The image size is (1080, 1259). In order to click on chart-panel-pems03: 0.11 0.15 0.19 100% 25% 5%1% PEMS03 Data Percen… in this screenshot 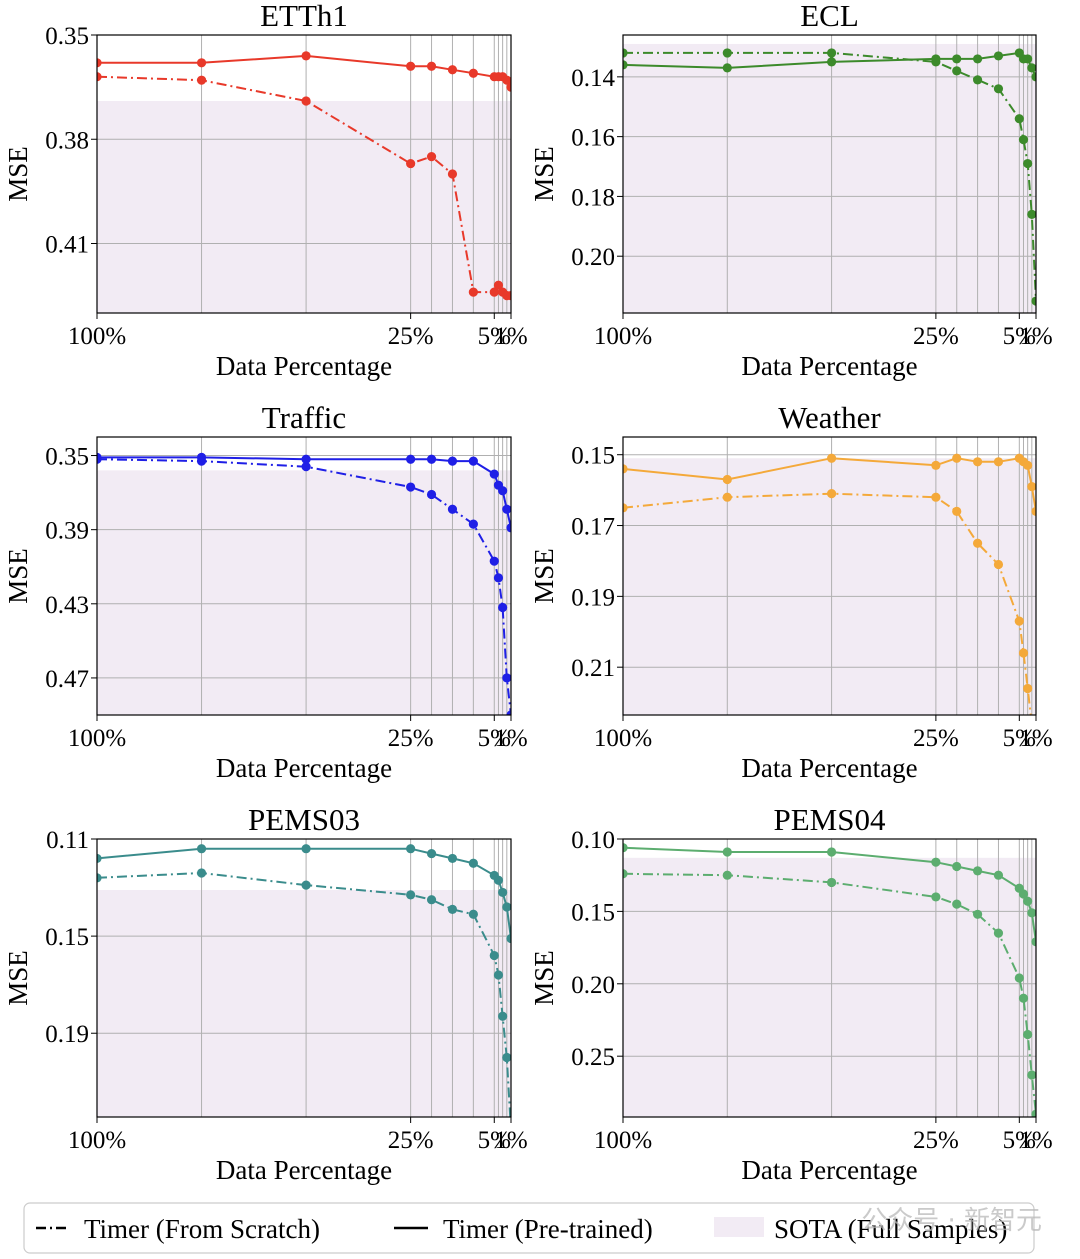, I will do `click(265, 993)`.